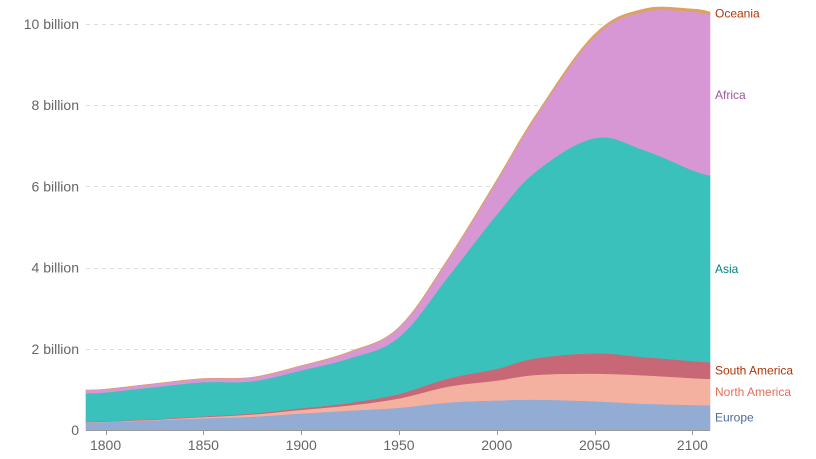 This screenshot has height=459, width=816. I want to click on x-tick-label-1950: 1950, so click(398, 445).